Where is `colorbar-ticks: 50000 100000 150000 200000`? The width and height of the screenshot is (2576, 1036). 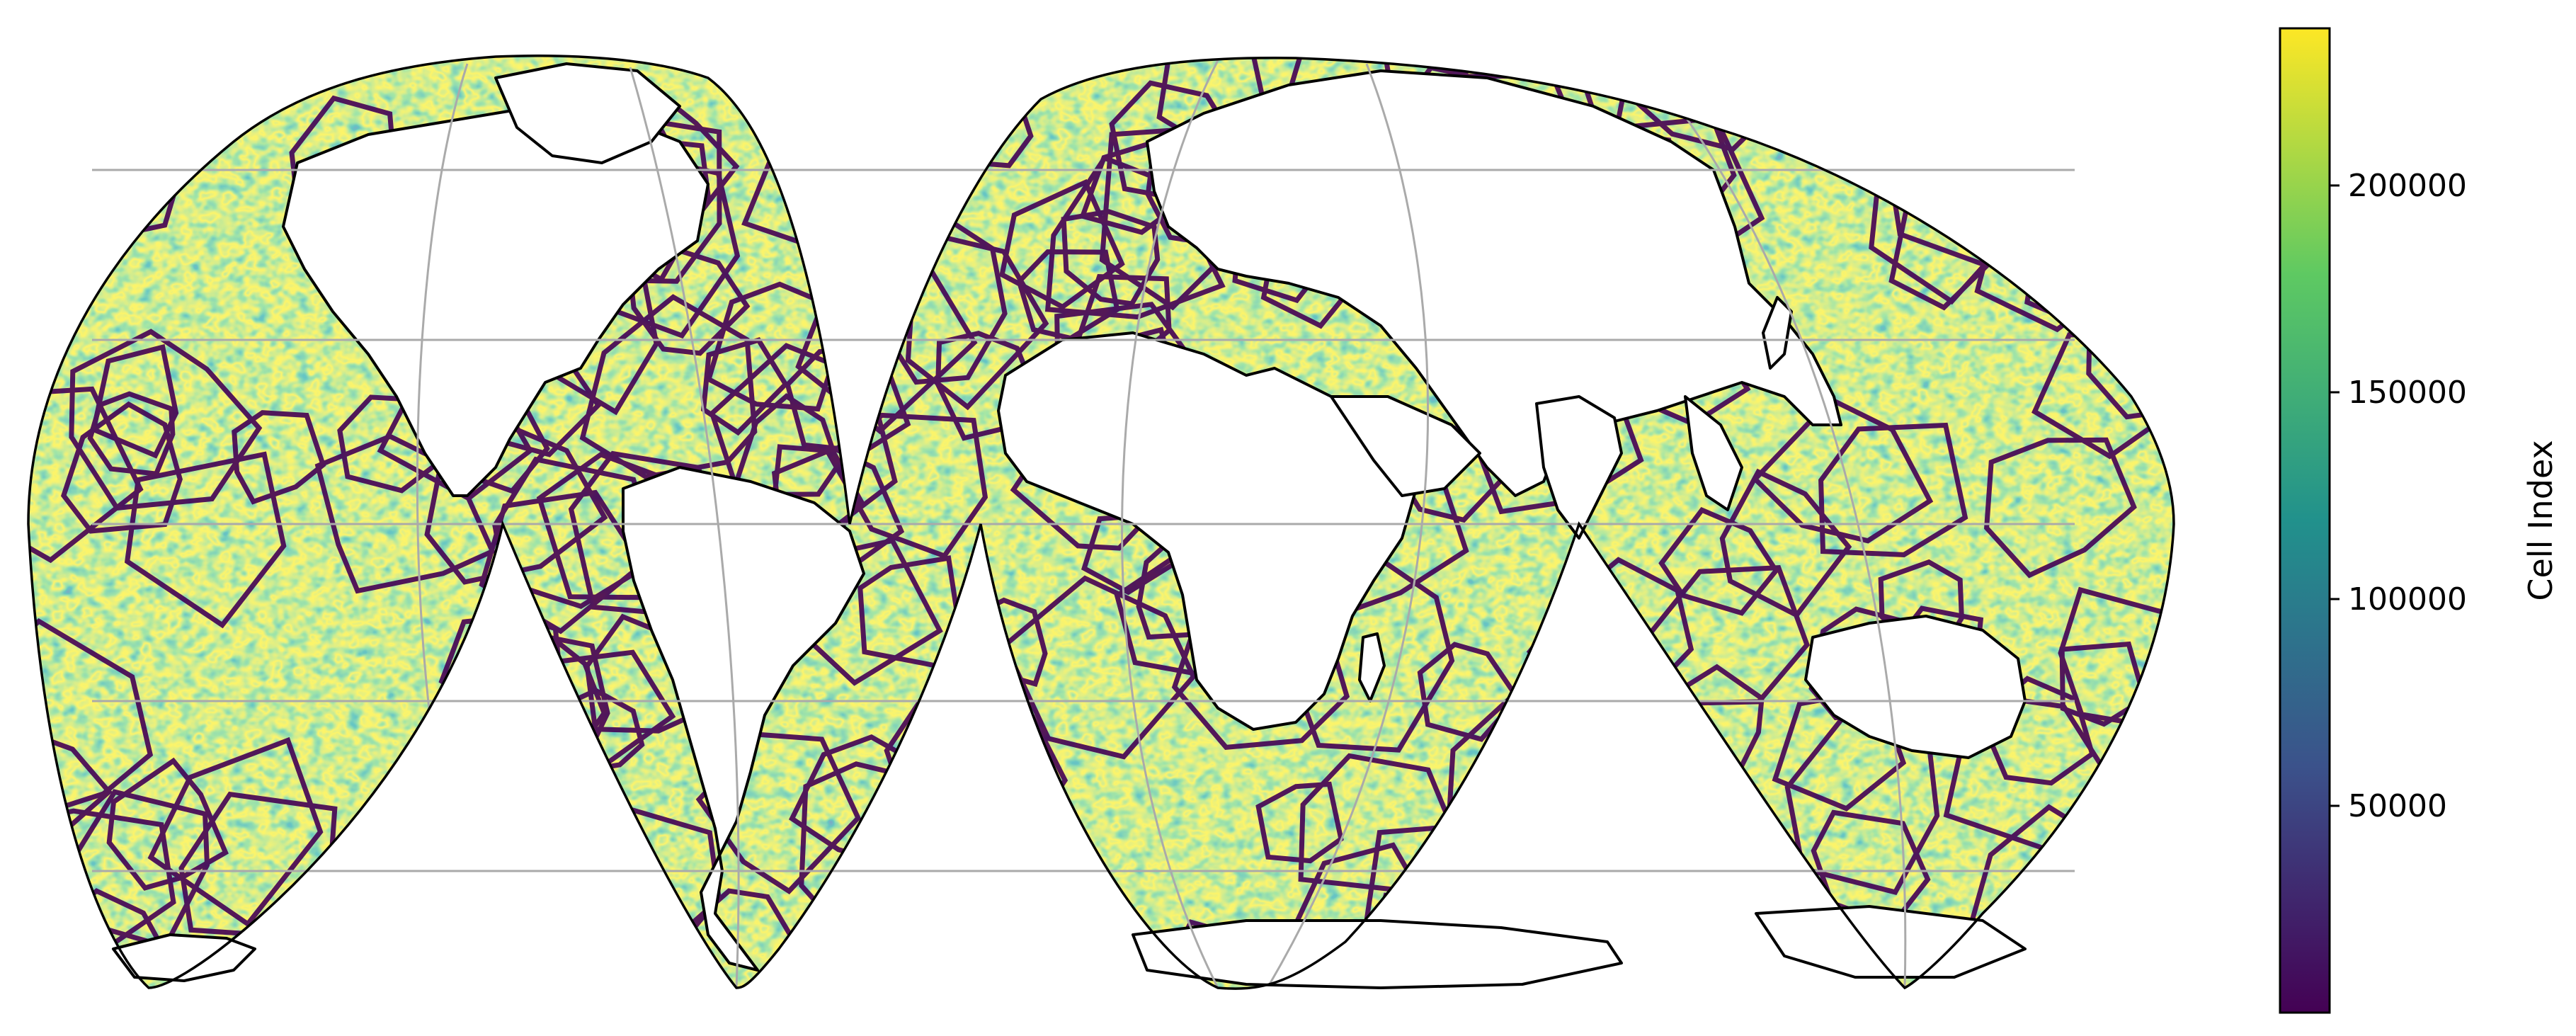 colorbar-ticks: 50000 100000 150000 200000 is located at coordinates (2398, 496).